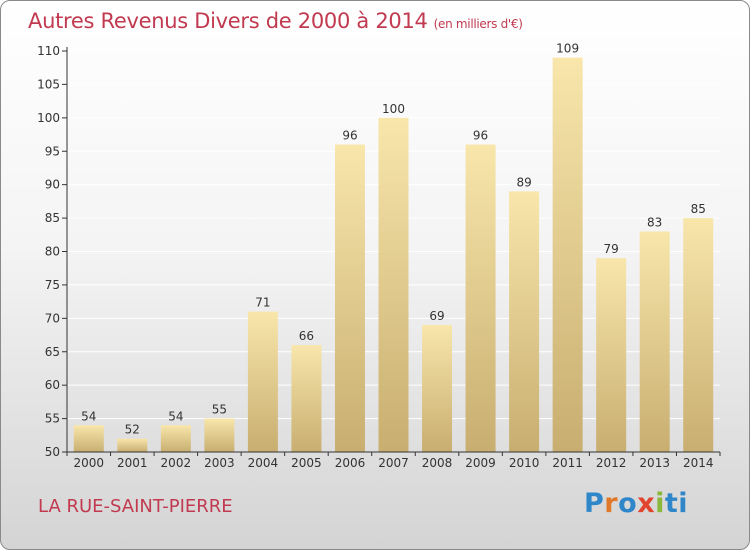 This screenshot has width=750, height=550. I want to click on y-tick-label: 55, so click(52, 419).